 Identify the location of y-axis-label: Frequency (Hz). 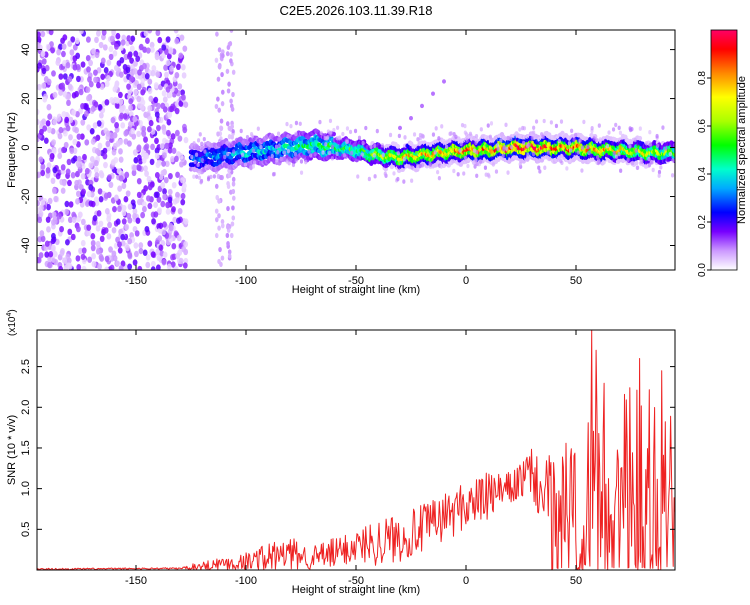
(12, 150).